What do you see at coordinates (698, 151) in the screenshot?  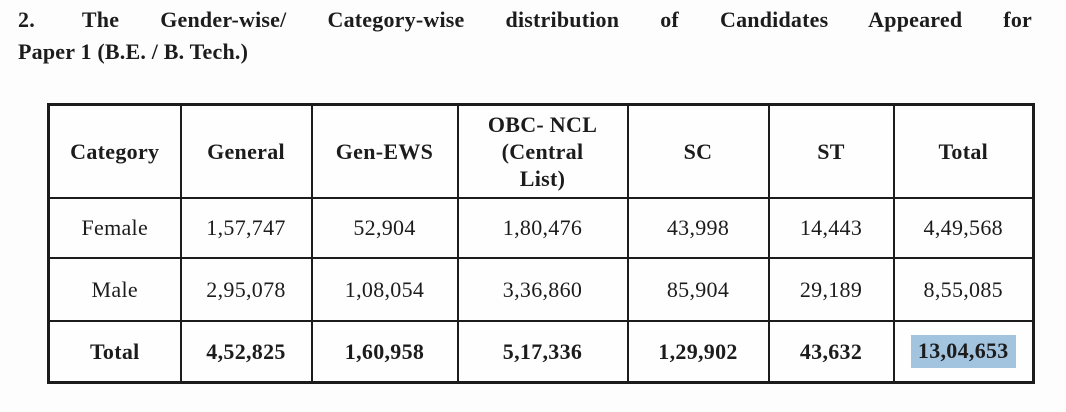 I see `column-header-sc: SC` at bounding box center [698, 151].